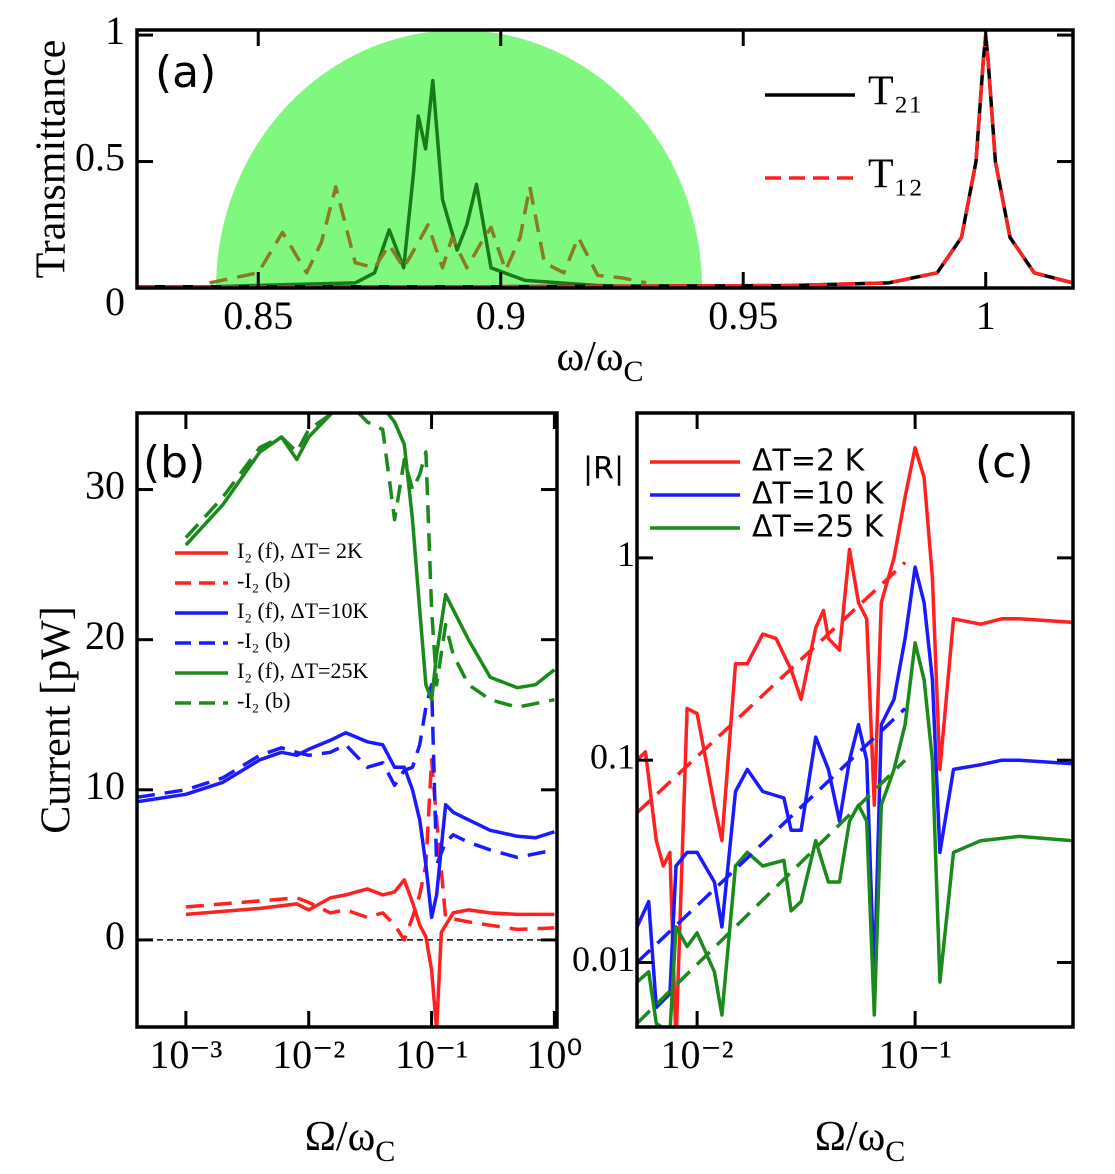 The image size is (1115, 1174). Describe the element at coordinates (105, 635) in the screenshot. I see `y-tick-label: 20` at that location.